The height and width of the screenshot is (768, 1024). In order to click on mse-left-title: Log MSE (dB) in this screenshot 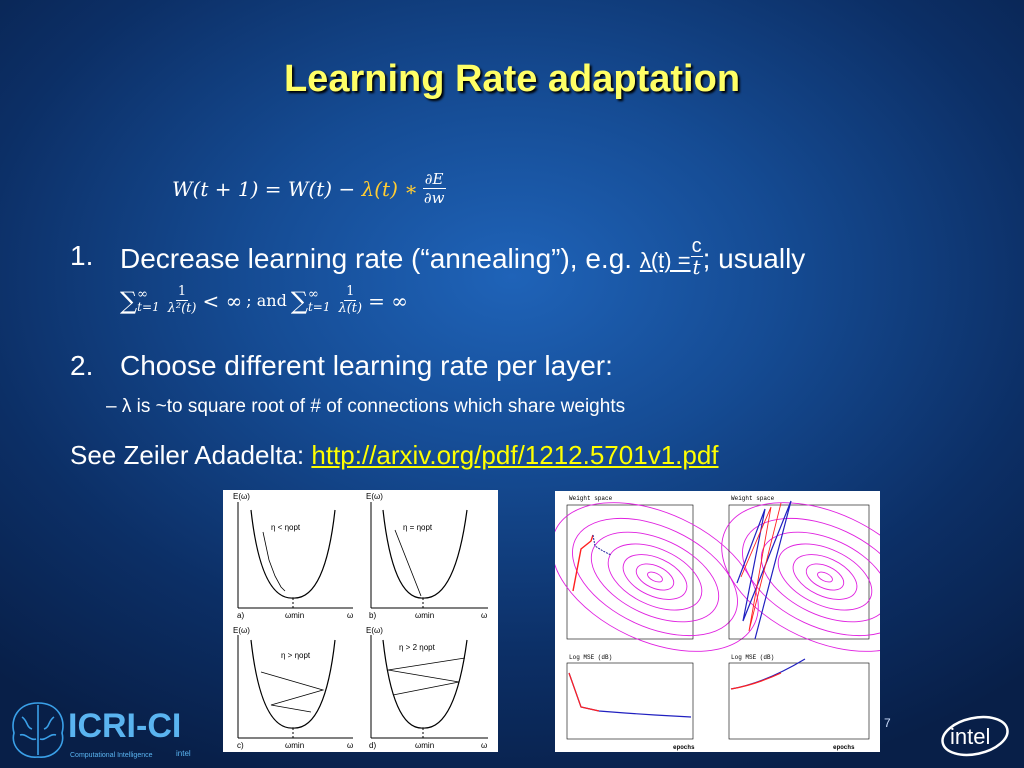, I will do `click(590, 657)`.